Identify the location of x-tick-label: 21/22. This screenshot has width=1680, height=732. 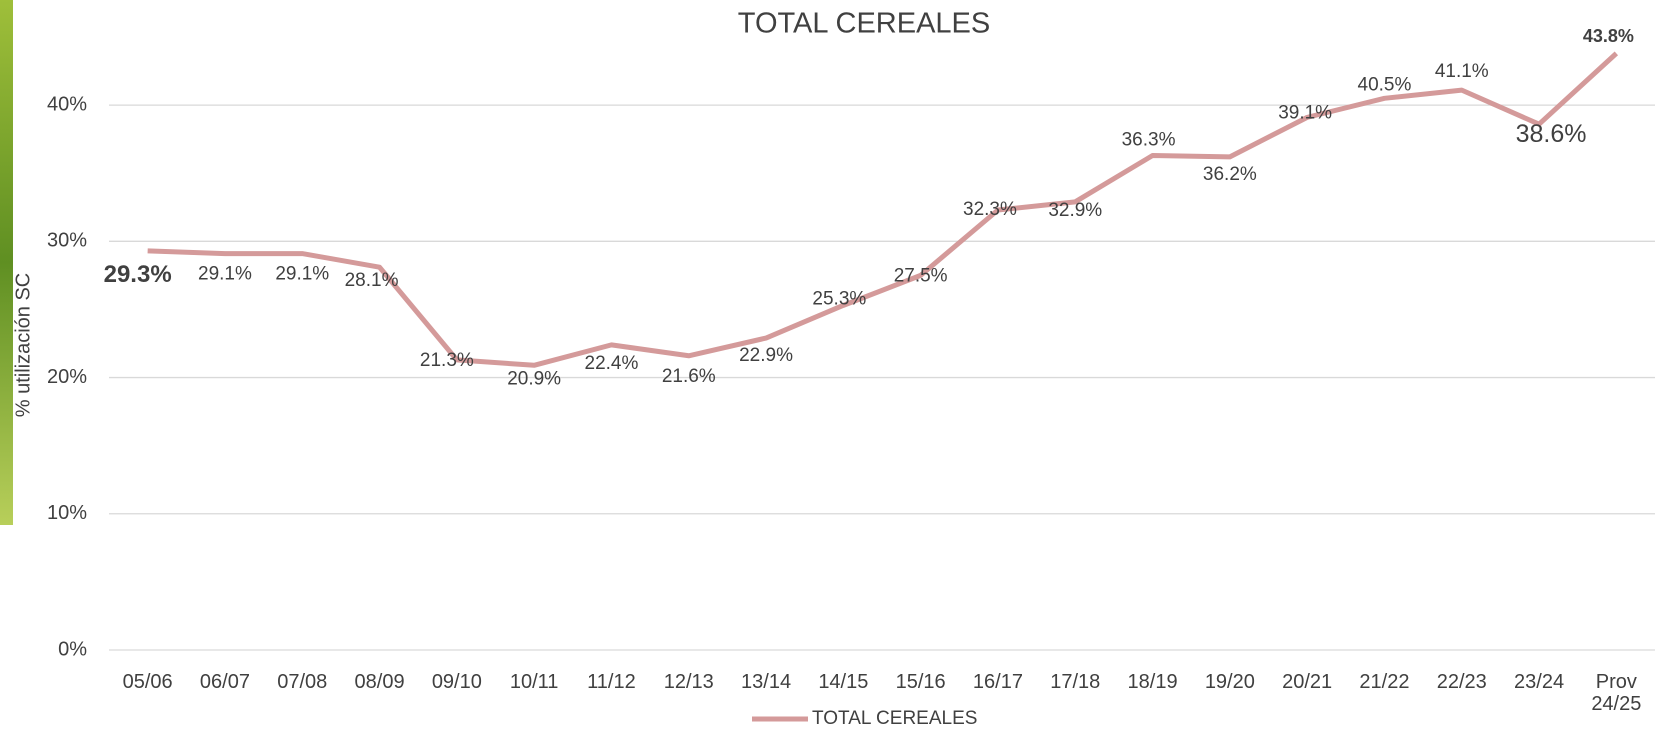
(1384, 682).